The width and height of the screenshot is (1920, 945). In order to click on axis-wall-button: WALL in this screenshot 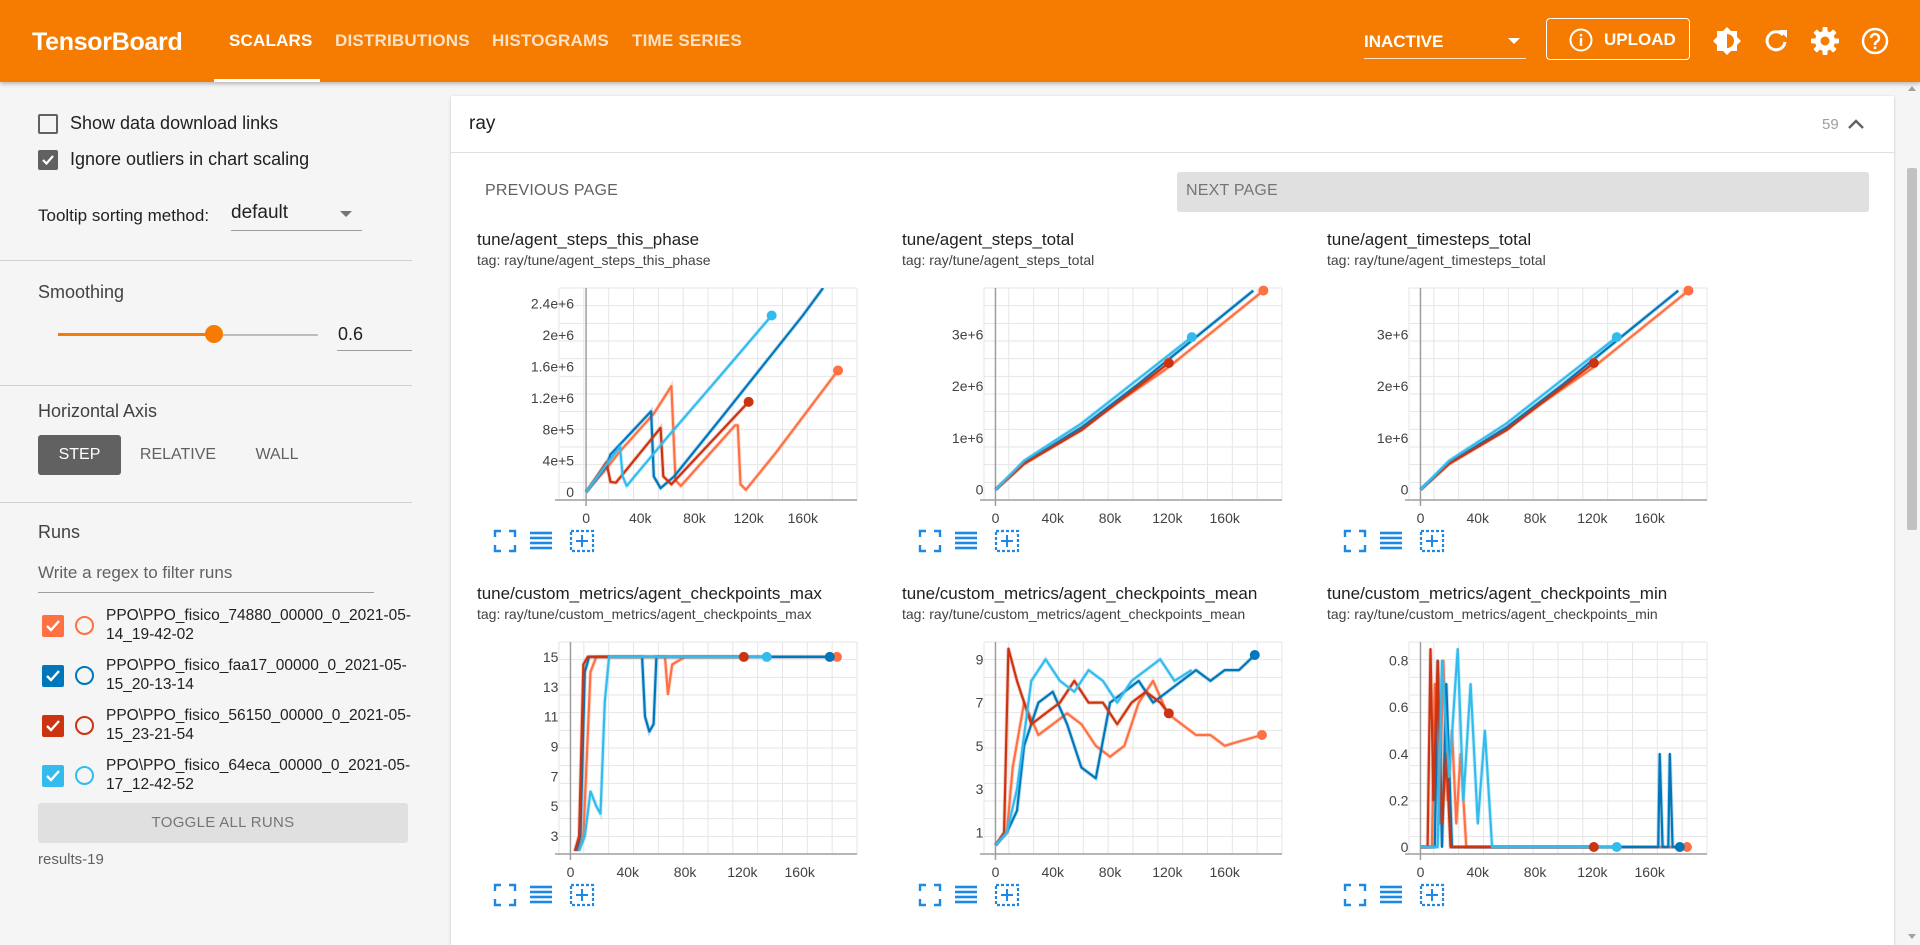, I will do `click(277, 454)`.